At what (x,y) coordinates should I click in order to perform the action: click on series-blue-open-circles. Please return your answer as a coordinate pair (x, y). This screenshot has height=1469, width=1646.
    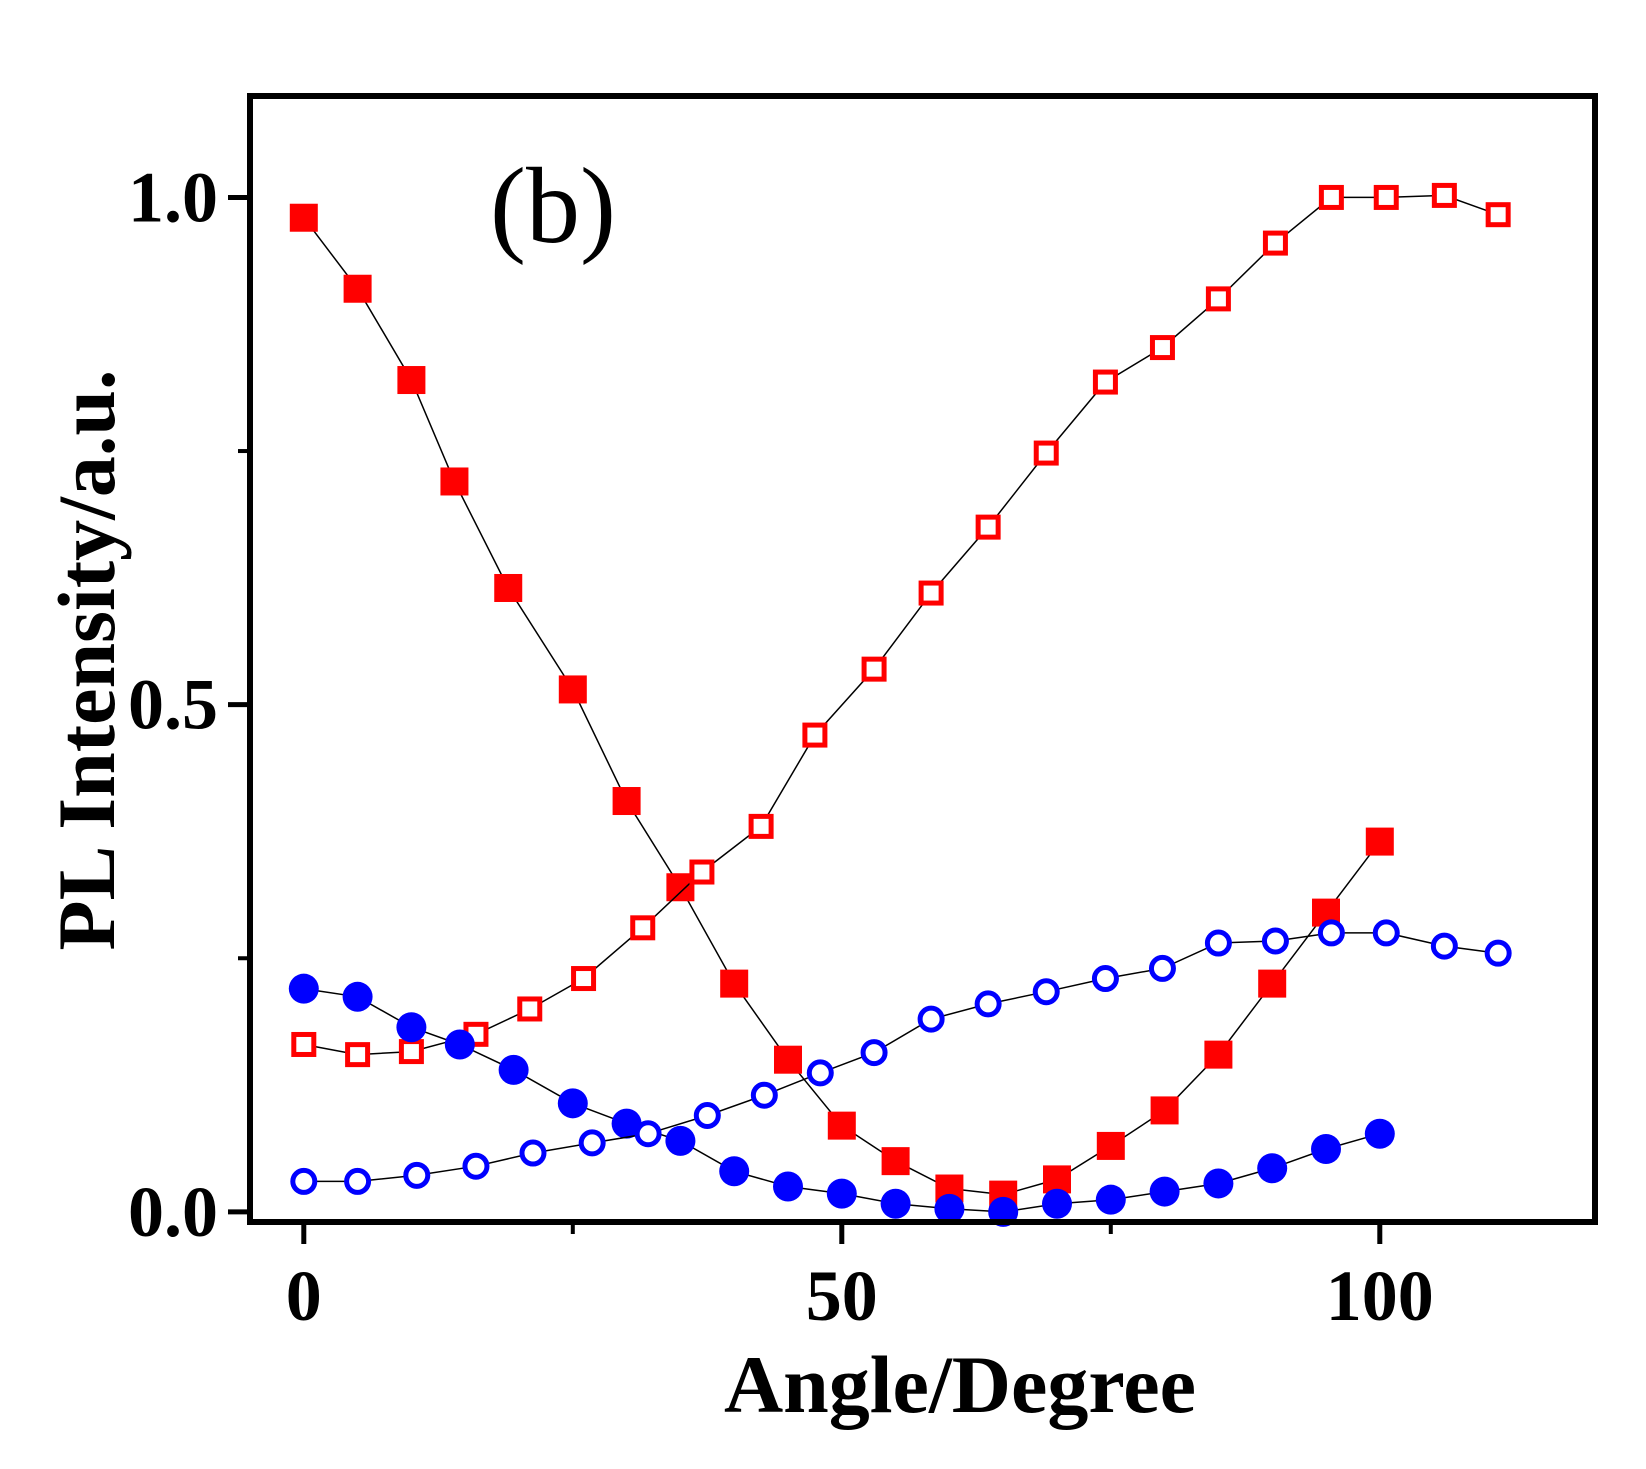
    Looking at the image, I should click on (901, 1057).